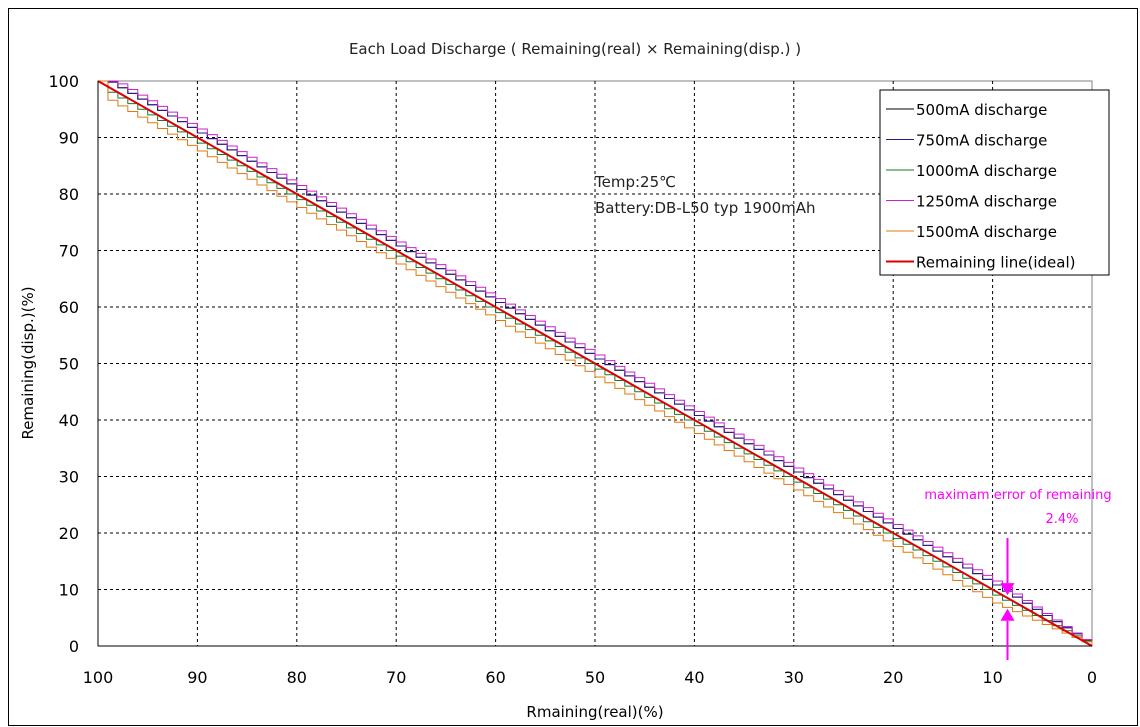 Image resolution: width=1140 pixels, height=727 pixels. I want to click on legend-label: 750mA discharge, so click(981, 141).